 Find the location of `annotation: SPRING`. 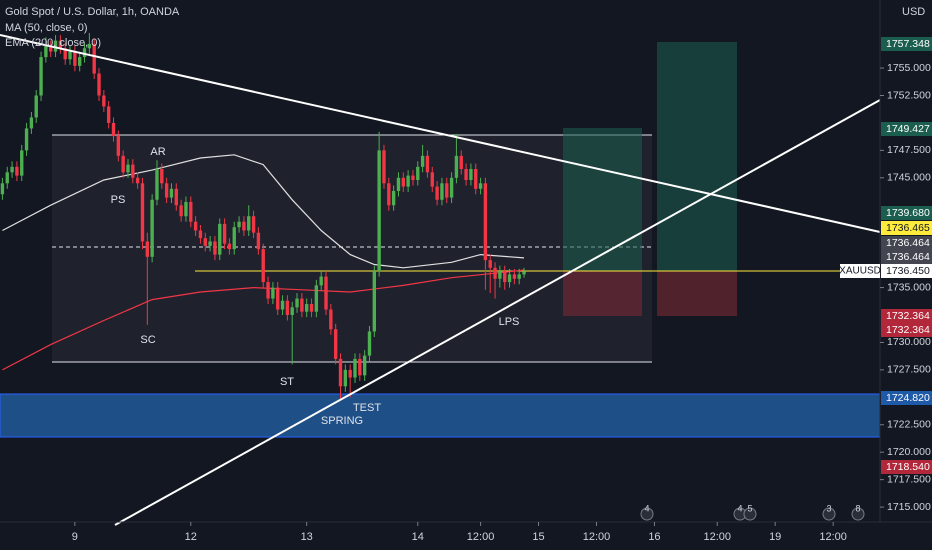

annotation: SPRING is located at coordinates (342, 421).